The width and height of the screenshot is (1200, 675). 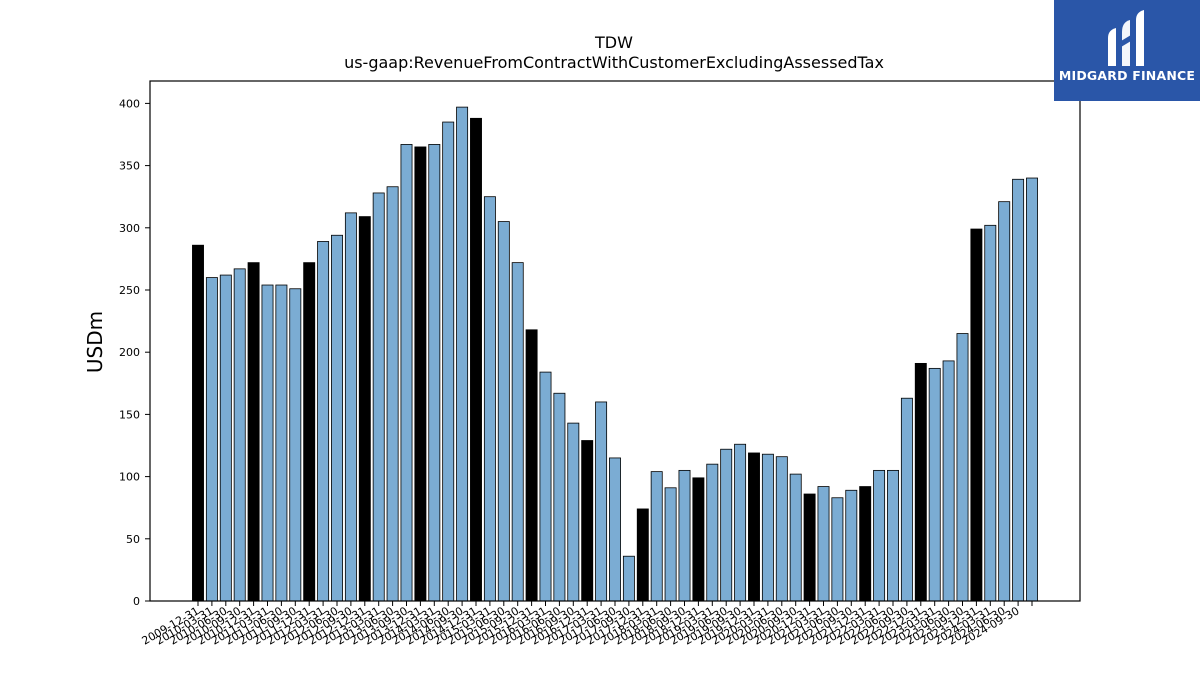 I want to click on midgard-finance-logo: MIDGARD FINANCE, so click(x=1127, y=50).